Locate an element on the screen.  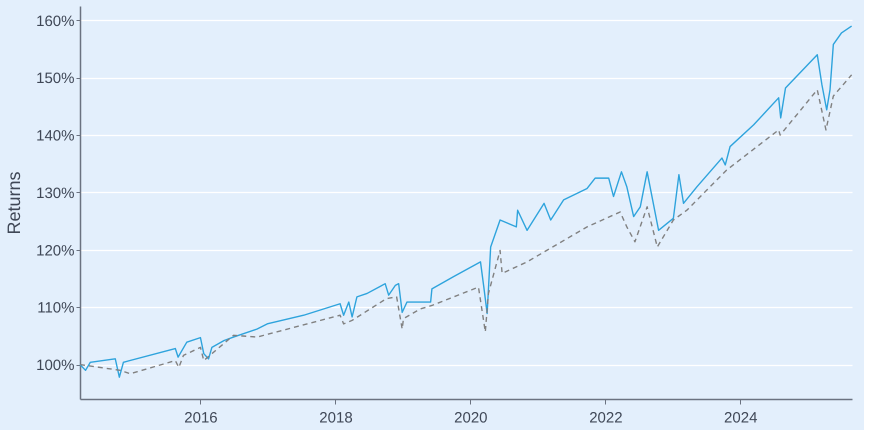
x-tick-label: 2024 is located at coordinates (741, 418).